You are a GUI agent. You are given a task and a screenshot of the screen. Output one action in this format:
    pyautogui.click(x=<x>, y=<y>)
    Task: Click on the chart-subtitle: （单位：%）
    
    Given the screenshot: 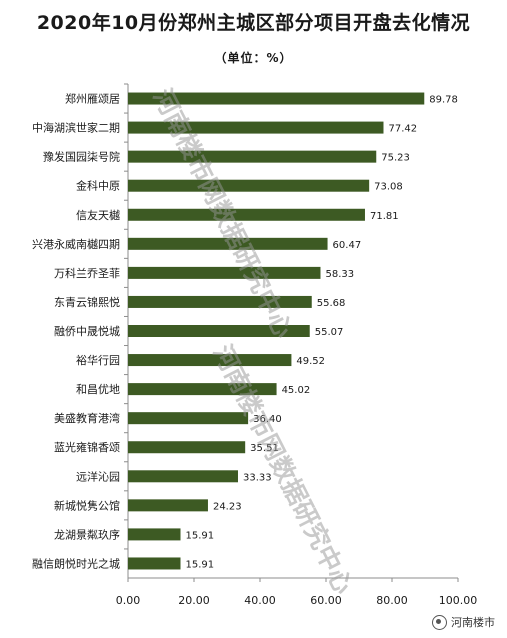 What is the action you would take?
    pyautogui.click(x=253, y=58)
    